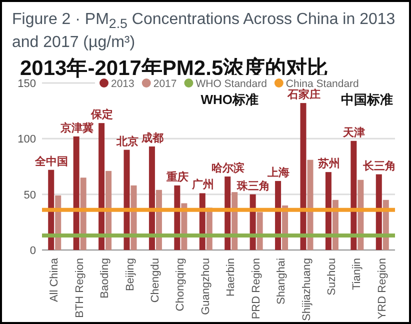  I want to click on annotation: 天津, so click(354, 132).